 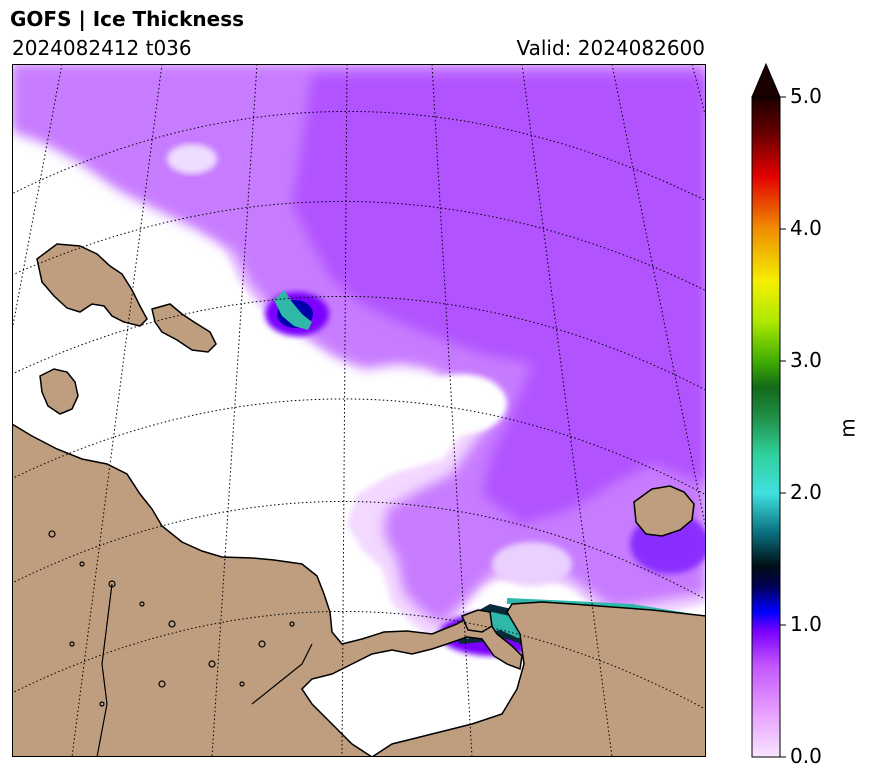 What do you see at coordinates (806, 96) in the screenshot?
I see `colorbar-tick-label: 5.0` at bounding box center [806, 96].